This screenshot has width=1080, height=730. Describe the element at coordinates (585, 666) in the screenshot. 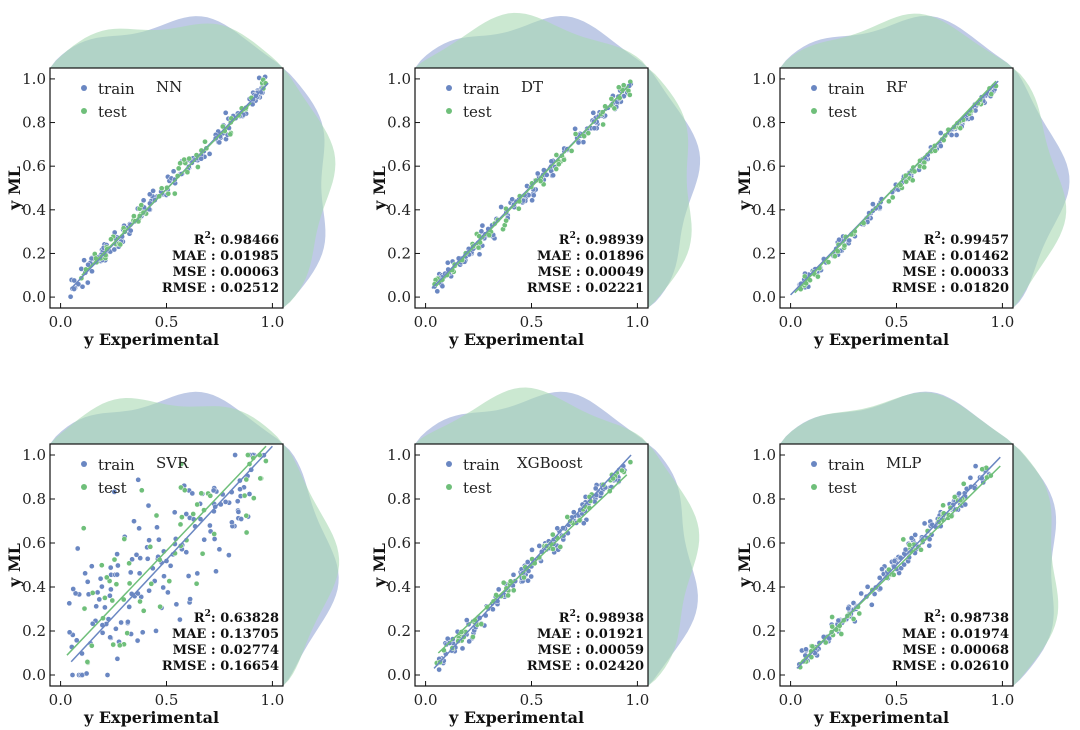

I see `metric-rmse: RMSE : 0.02420` at that location.